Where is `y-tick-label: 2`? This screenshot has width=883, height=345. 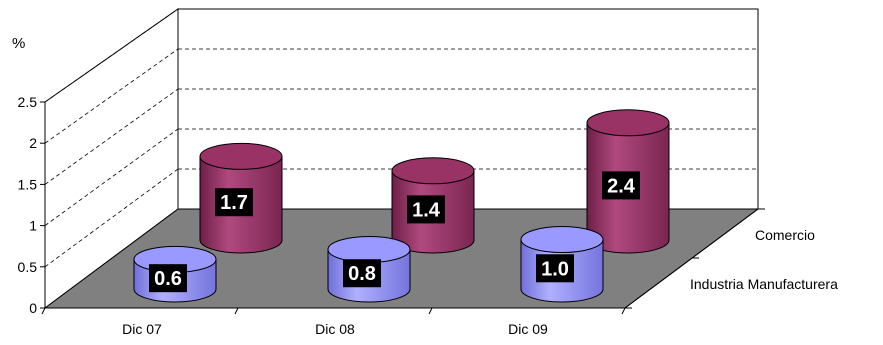
y-tick-label: 2 is located at coordinates (33, 143).